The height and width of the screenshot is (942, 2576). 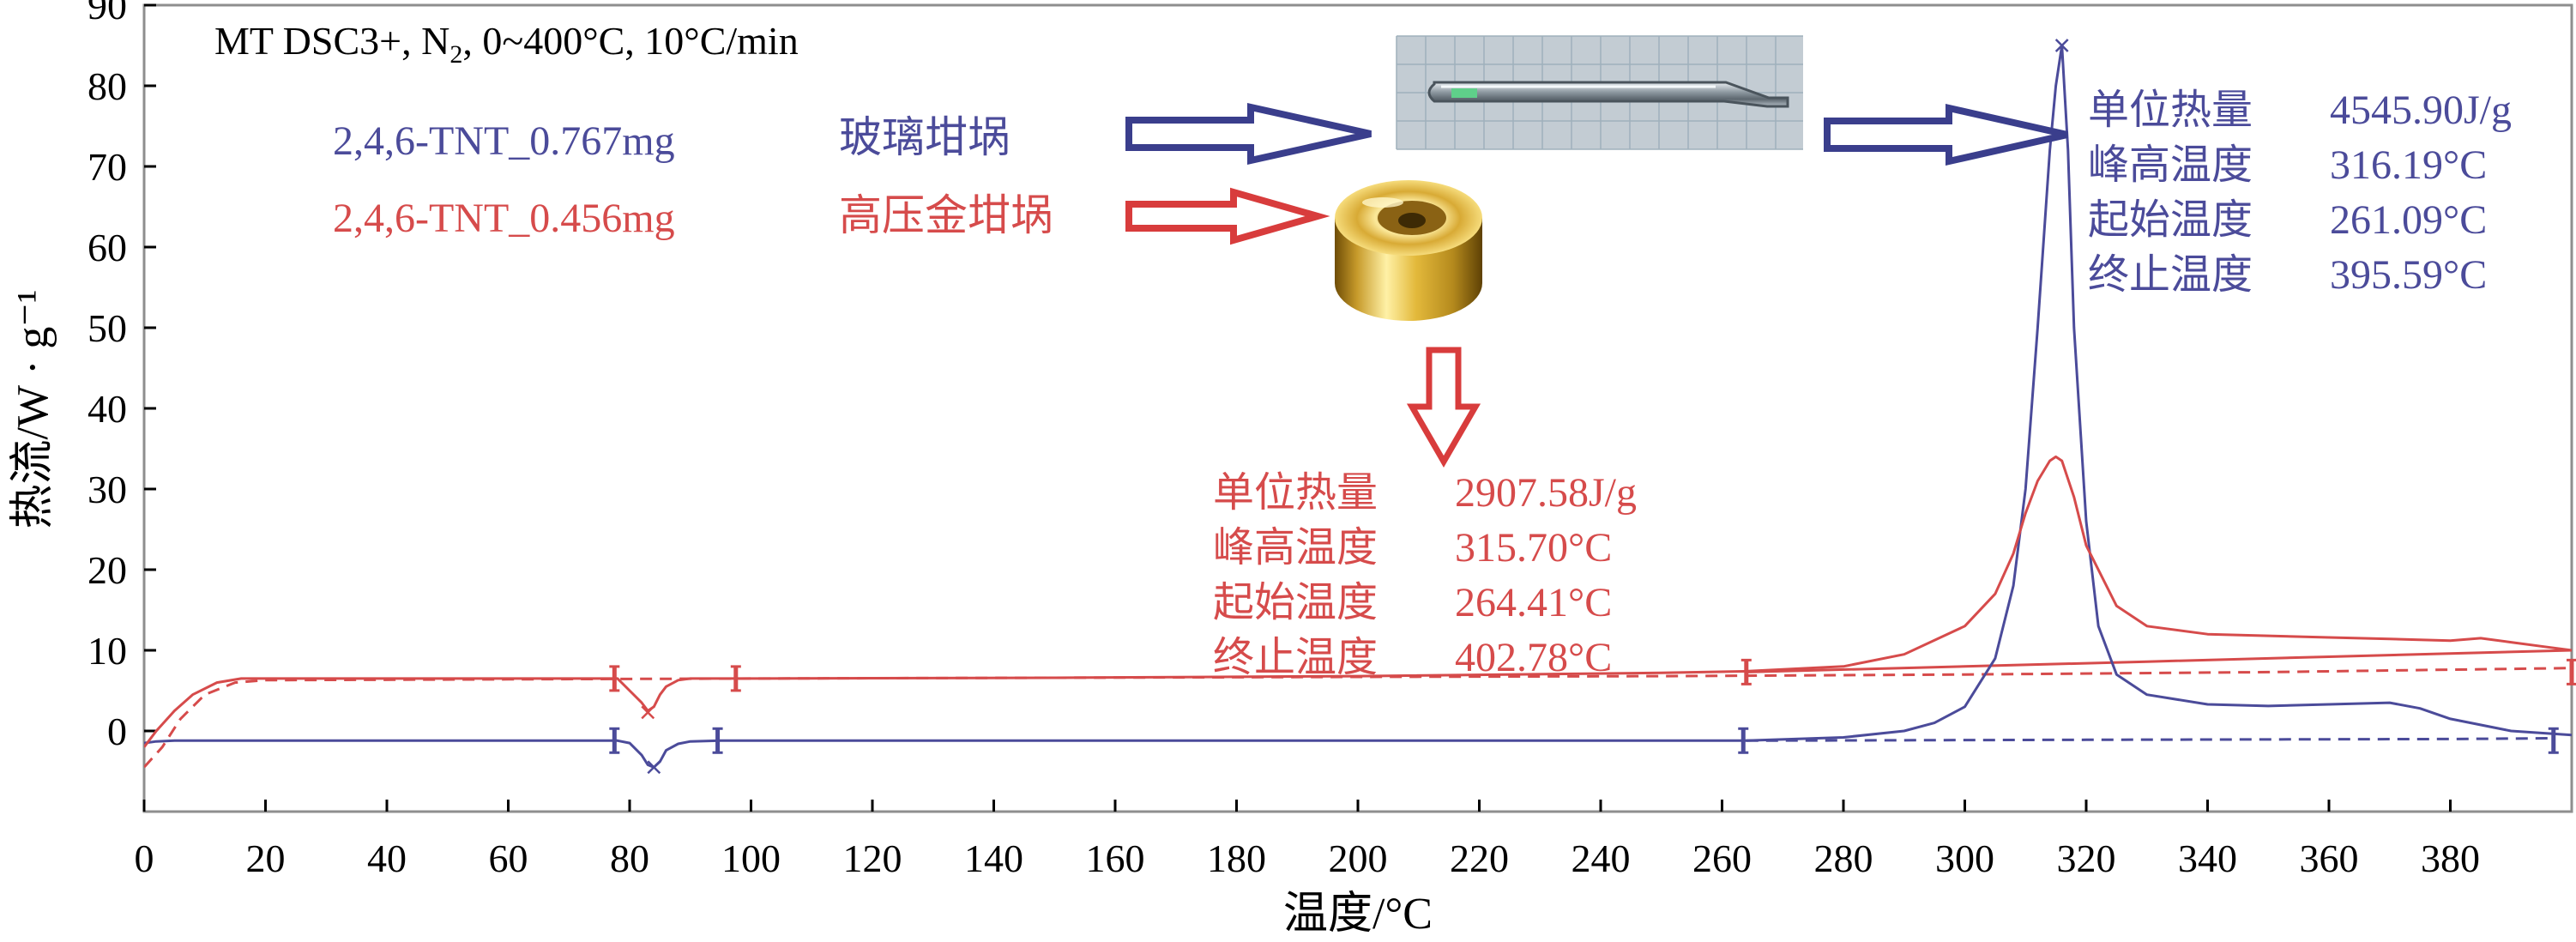 What do you see at coordinates (121, 376) in the screenshot?
I see `y-axis-ticks: 0 10 20 30 40 50 60 70 80 90` at bounding box center [121, 376].